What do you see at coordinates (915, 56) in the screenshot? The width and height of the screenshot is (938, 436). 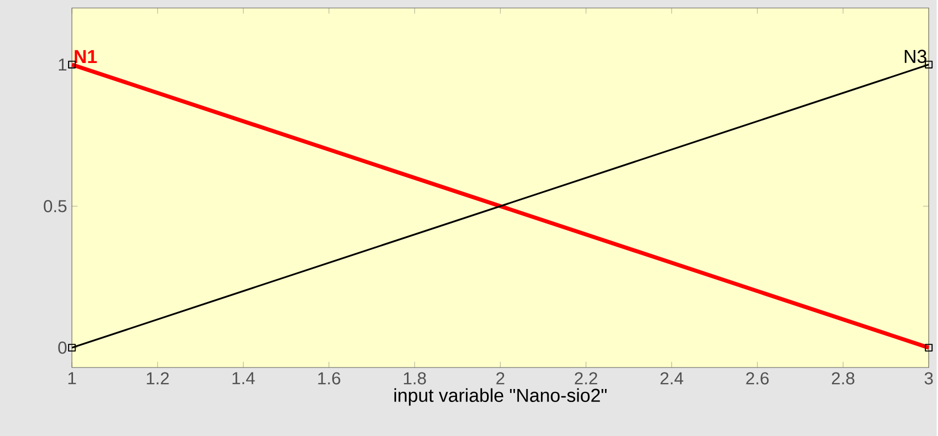 I see `series-label: N3` at bounding box center [915, 56].